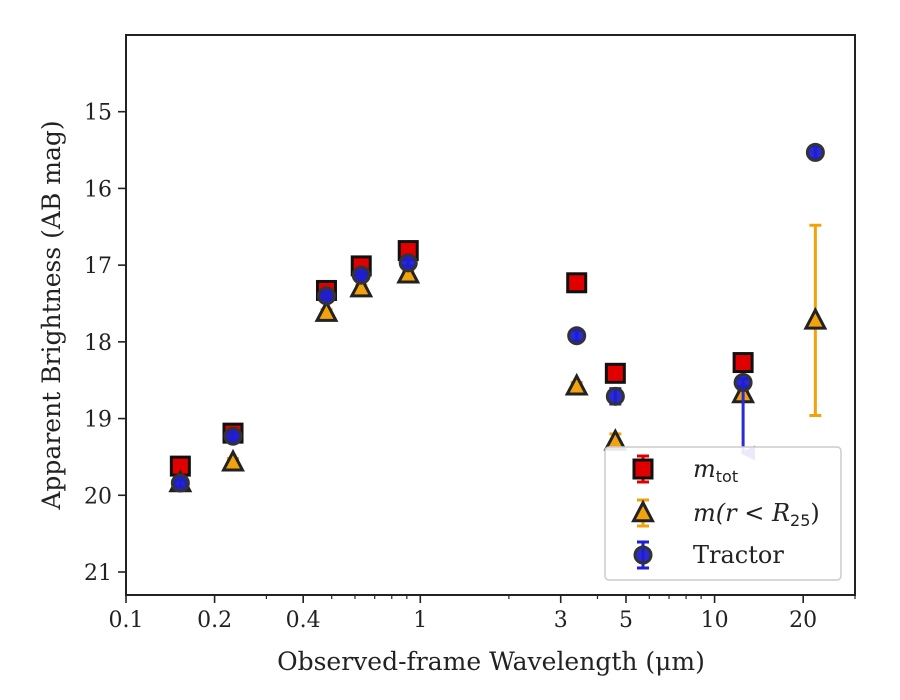  Describe the element at coordinates (98, 420) in the screenshot. I see `y-tick-label: 19` at that location.